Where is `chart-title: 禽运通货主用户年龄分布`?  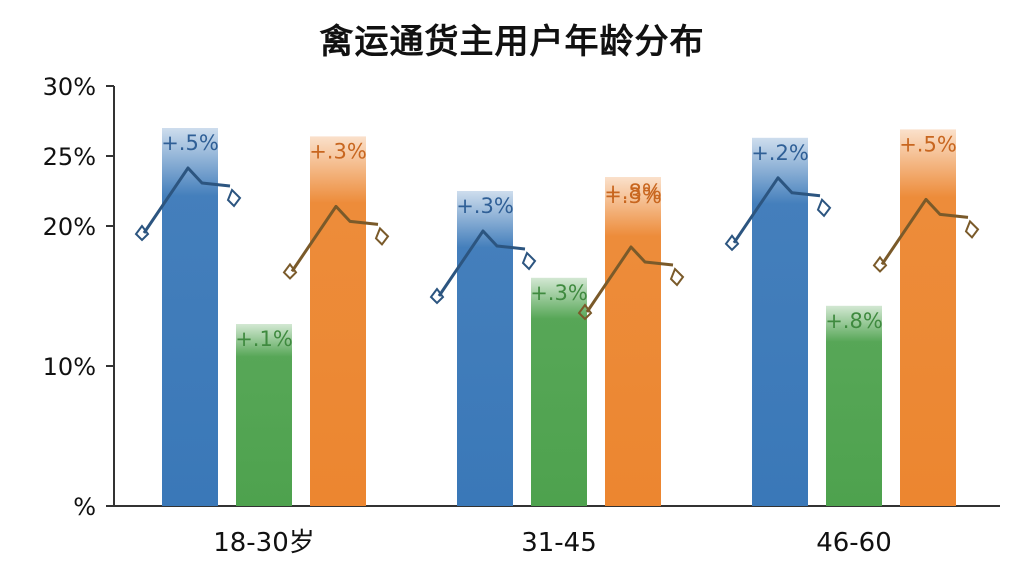
chart-title: 禽运通货主用户年龄分布 is located at coordinates (512, 42).